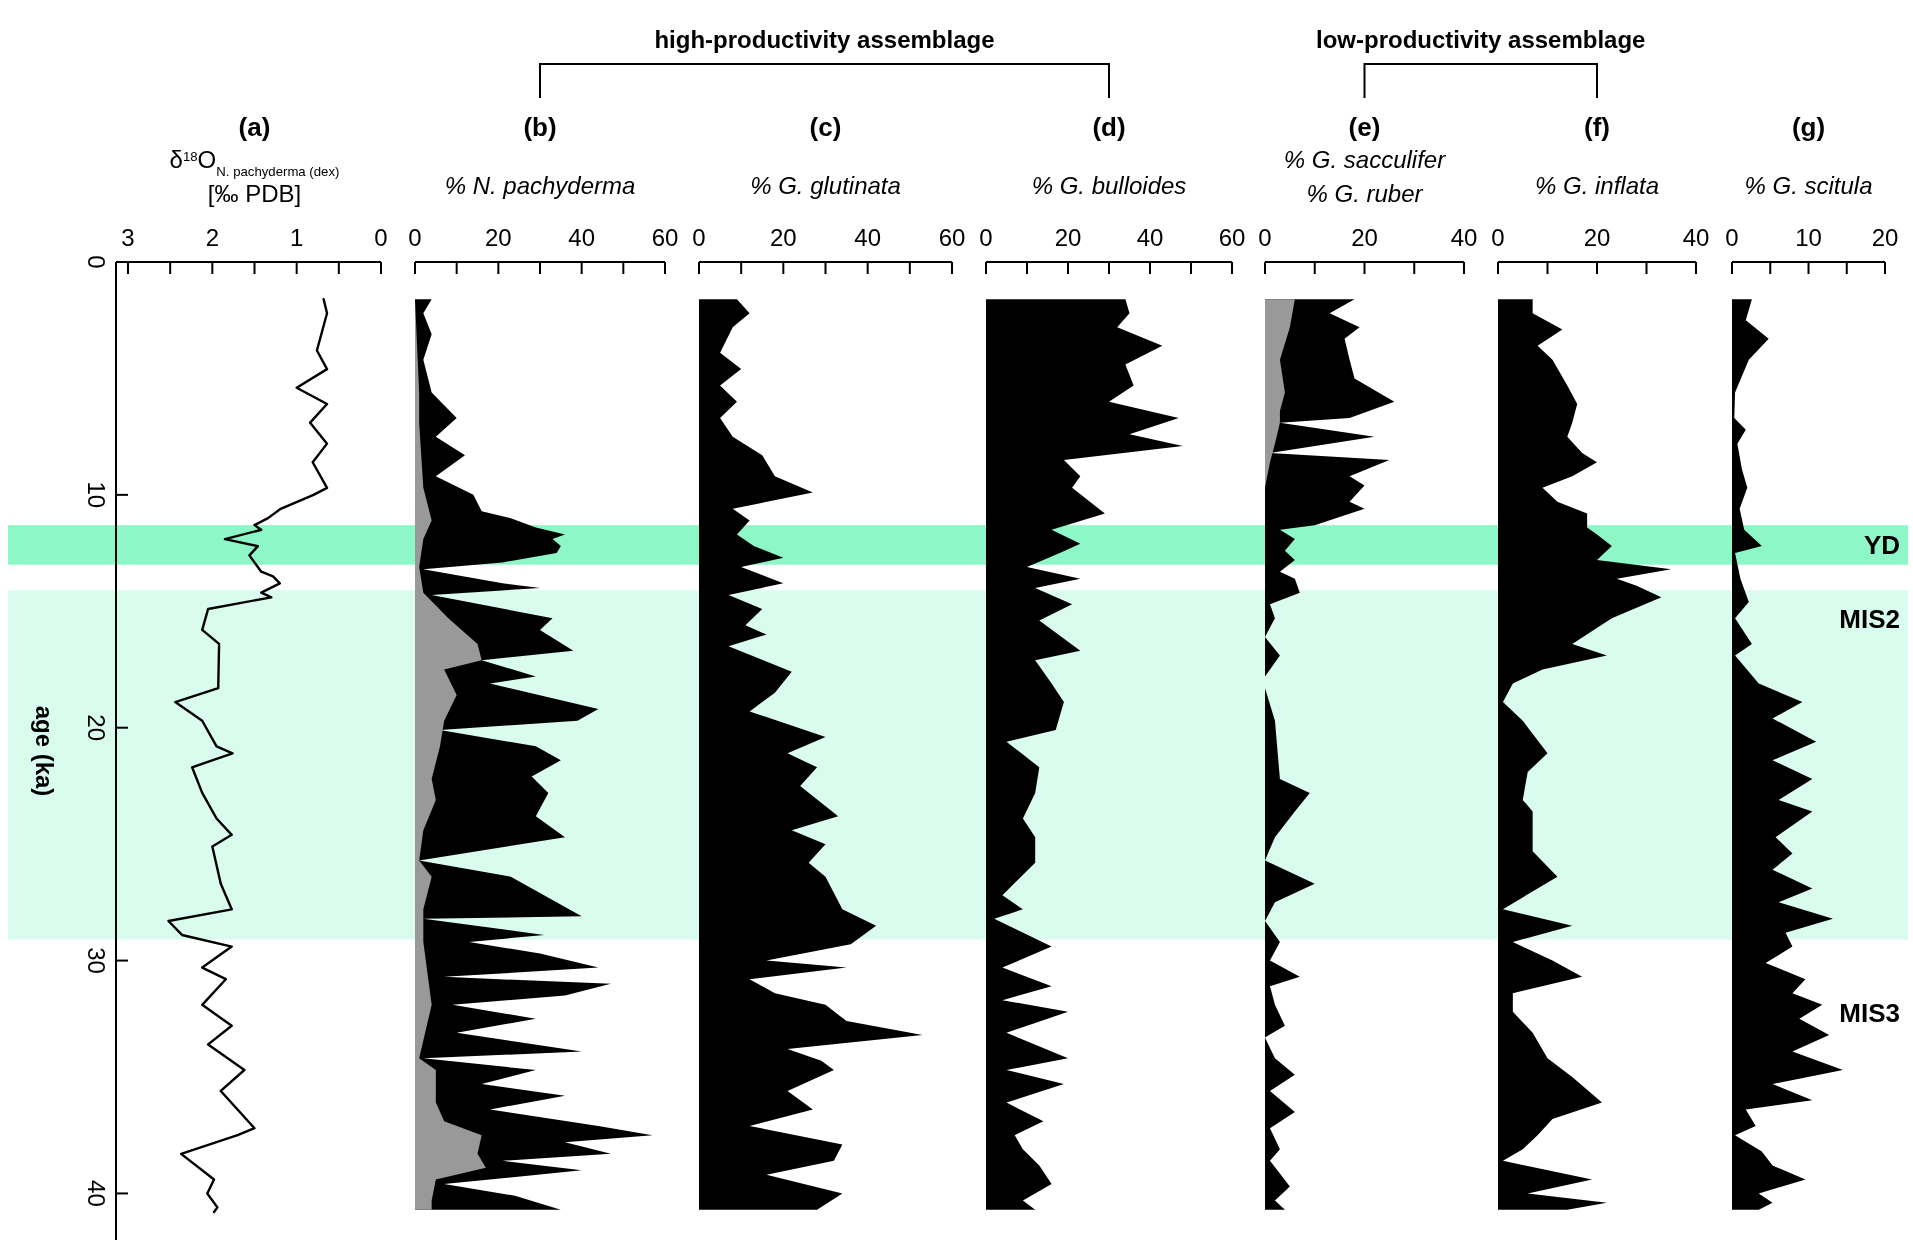 The width and height of the screenshot is (1913, 1242). Describe the element at coordinates (44, 751) in the screenshot. I see `y-axis-title: age (ka)` at that location.